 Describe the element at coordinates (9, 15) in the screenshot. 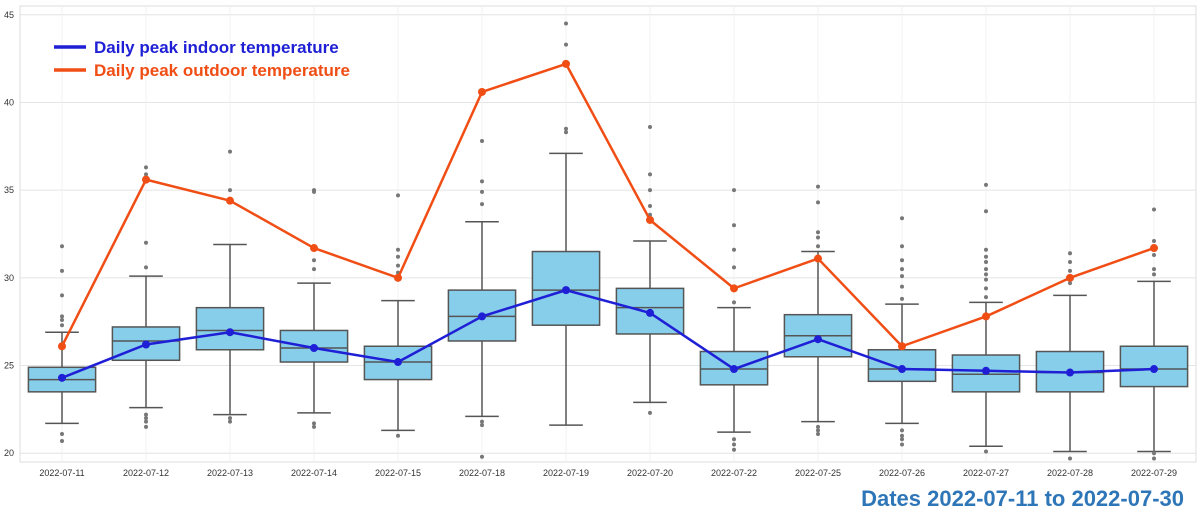

I see `y-tick-label: 45` at that location.